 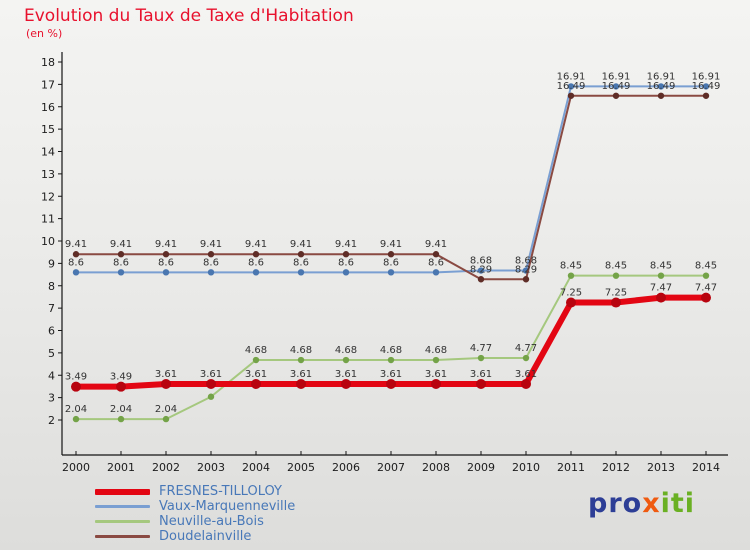 I want to click on legend-item-fresnes-tilloloy: FRESNES-TILLOLOY, so click(x=195, y=491).